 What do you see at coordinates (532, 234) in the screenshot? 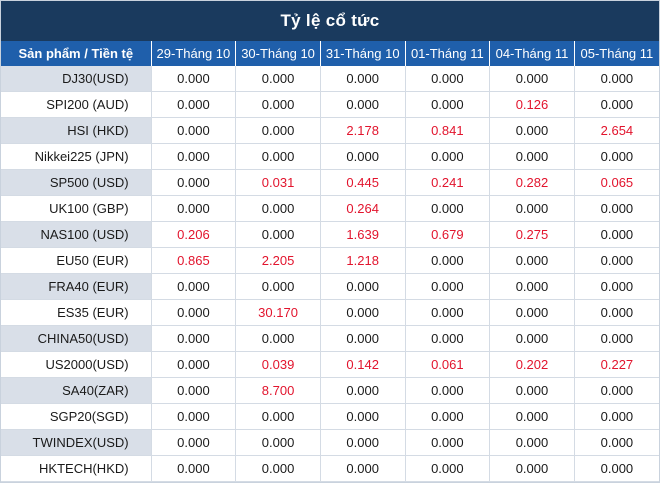
I see `dividend-value-cell: 0.275` at bounding box center [532, 234].